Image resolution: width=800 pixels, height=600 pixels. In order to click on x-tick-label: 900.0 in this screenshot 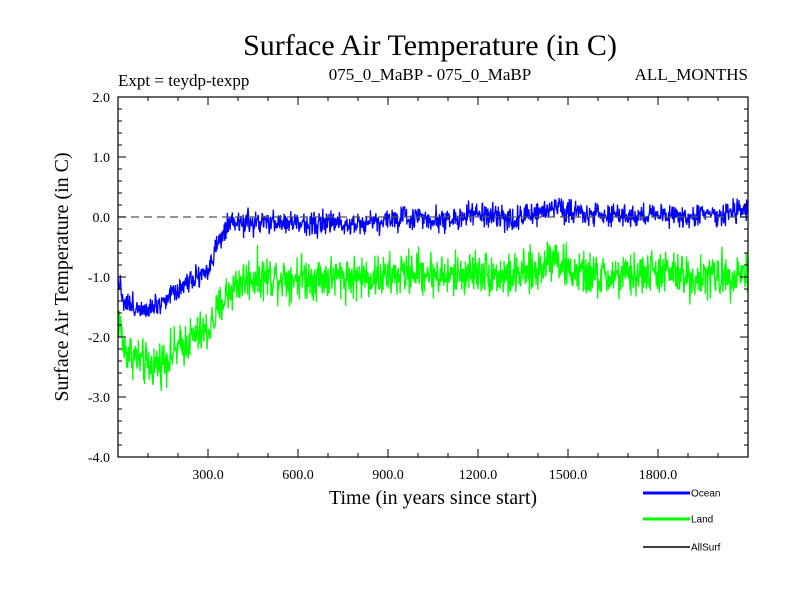, I will do `click(388, 475)`.